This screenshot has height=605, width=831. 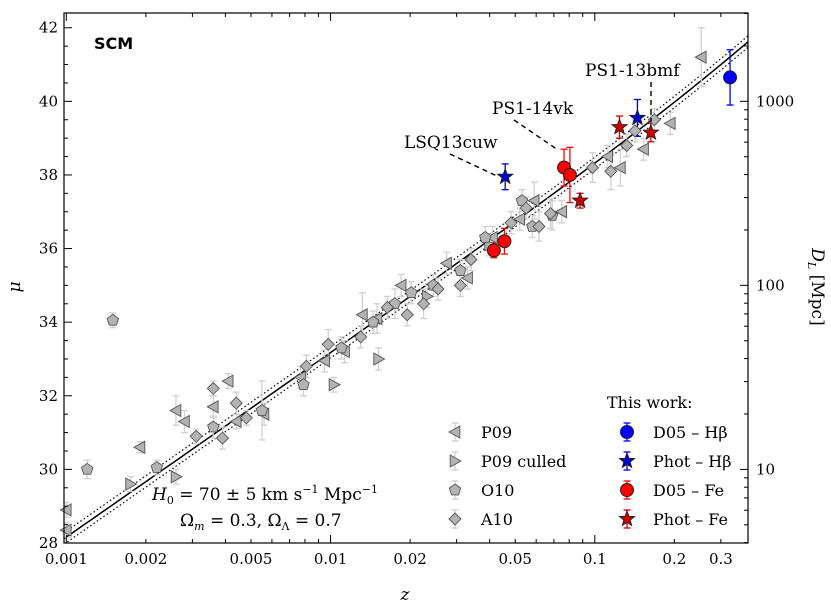 I want to click on legend-entry-left: P09, so click(x=480, y=432).